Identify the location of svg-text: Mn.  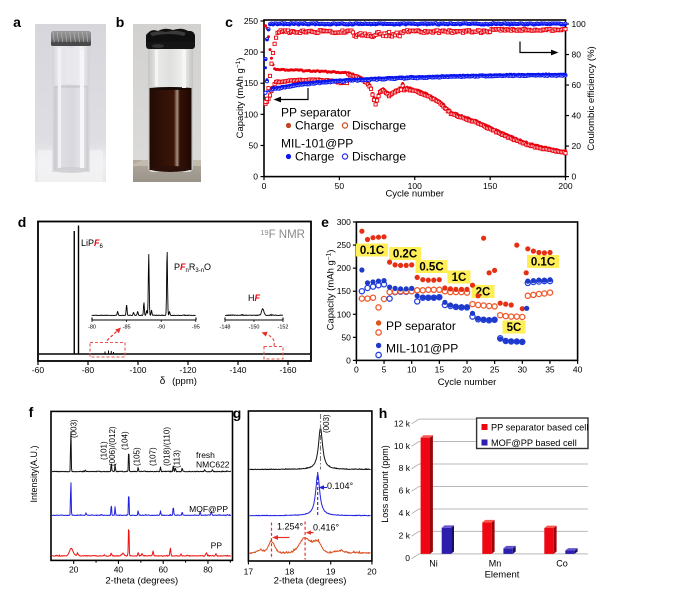
(495, 564).